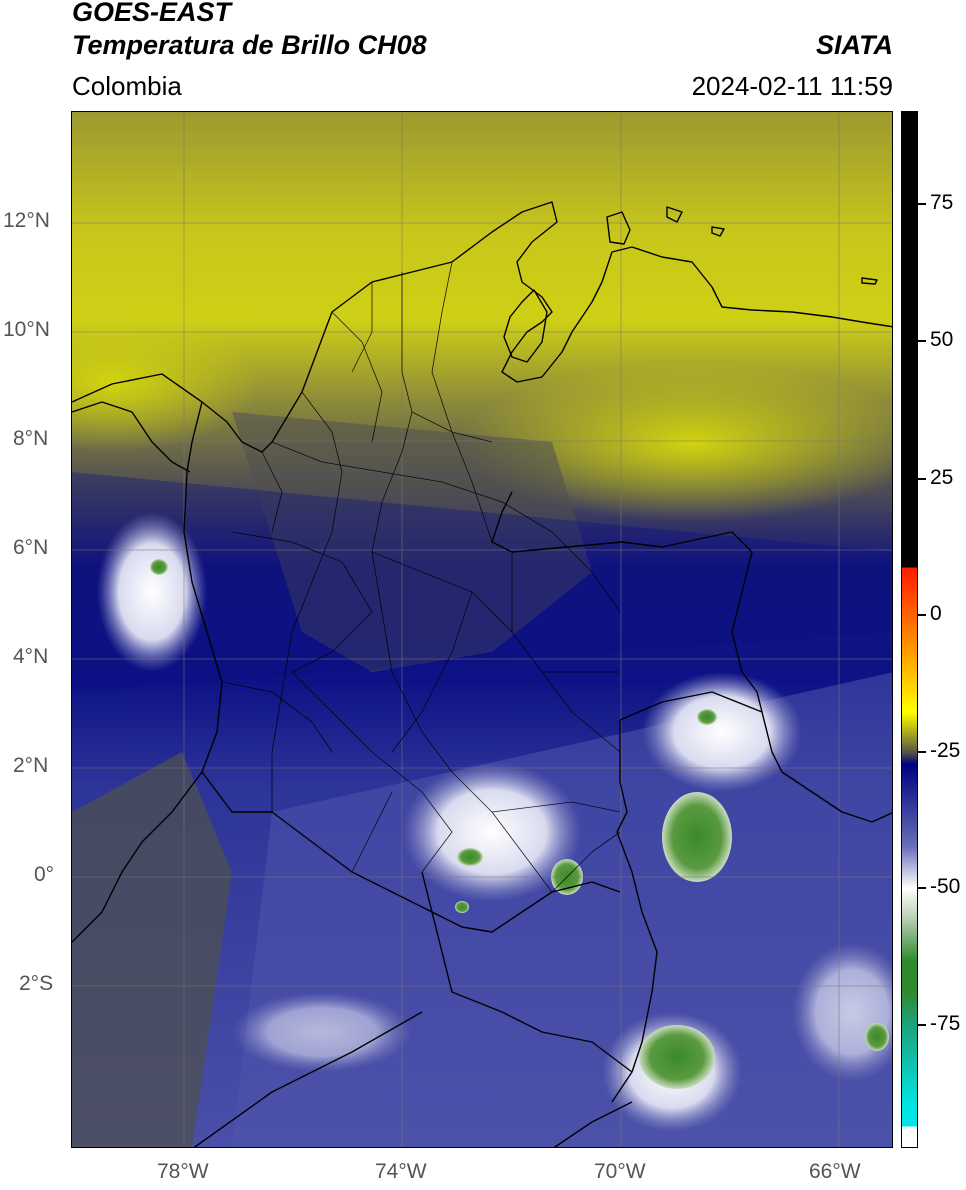 This screenshot has width=966, height=1190. Describe the element at coordinates (945, 1023) in the screenshot. I see `colorbar-label: -75` at that location.